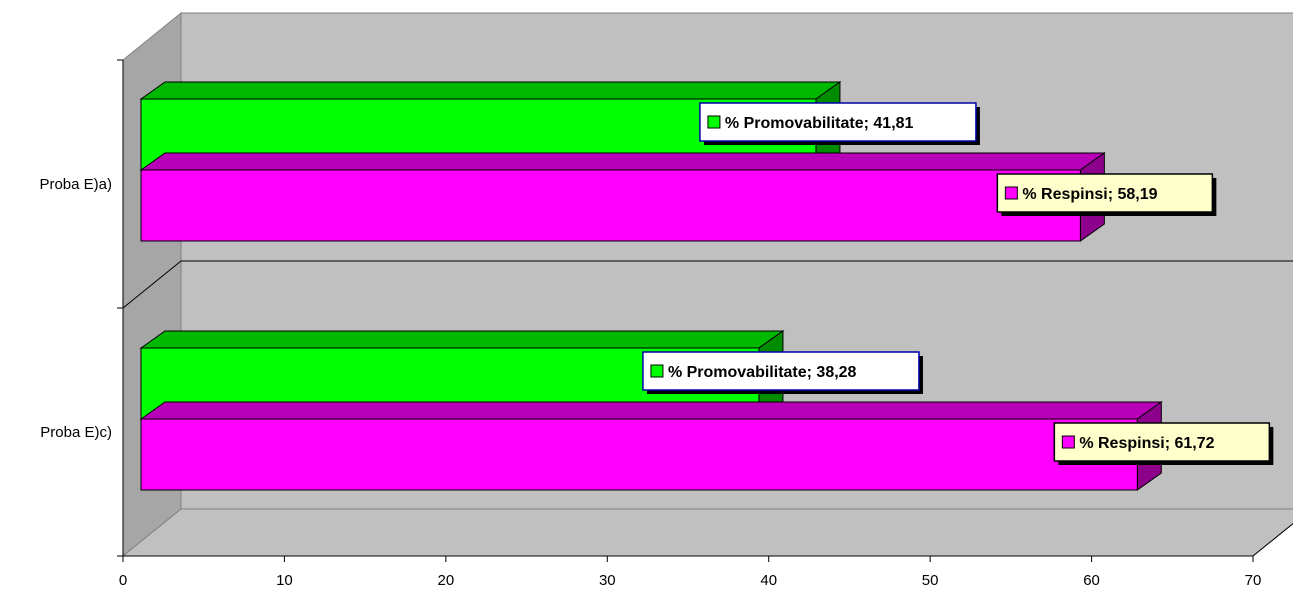 This screenshot has height=595, width=1293. I want to click on data-label: % Respinsi; 61,72, so click(1163, 443).